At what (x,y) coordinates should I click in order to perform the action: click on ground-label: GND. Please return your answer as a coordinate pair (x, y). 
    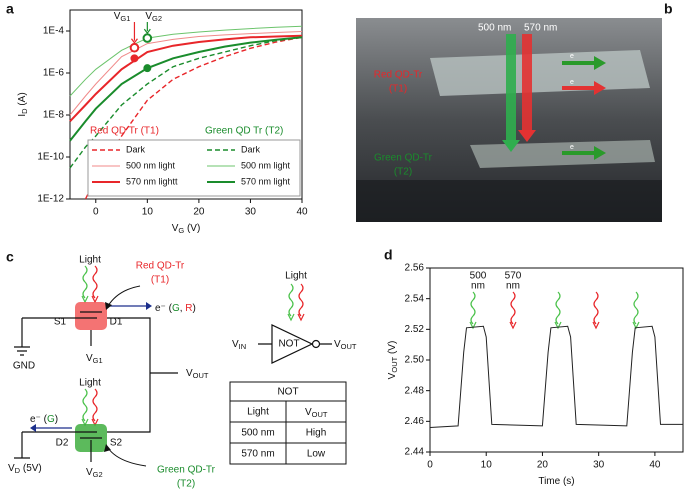
    Looking at the image, I should click on (24, 366).